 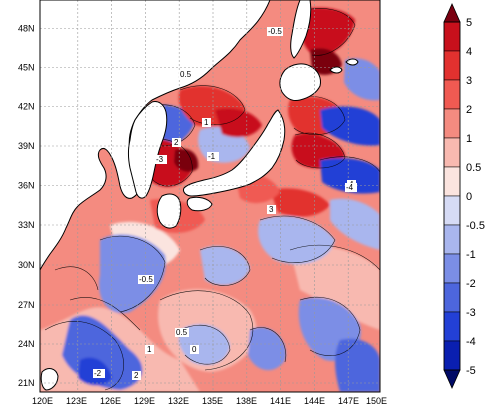 What do you see at coordinates (300, 82) in the screenshot?
I see `hokkaido` at bounding box center [300, 82].